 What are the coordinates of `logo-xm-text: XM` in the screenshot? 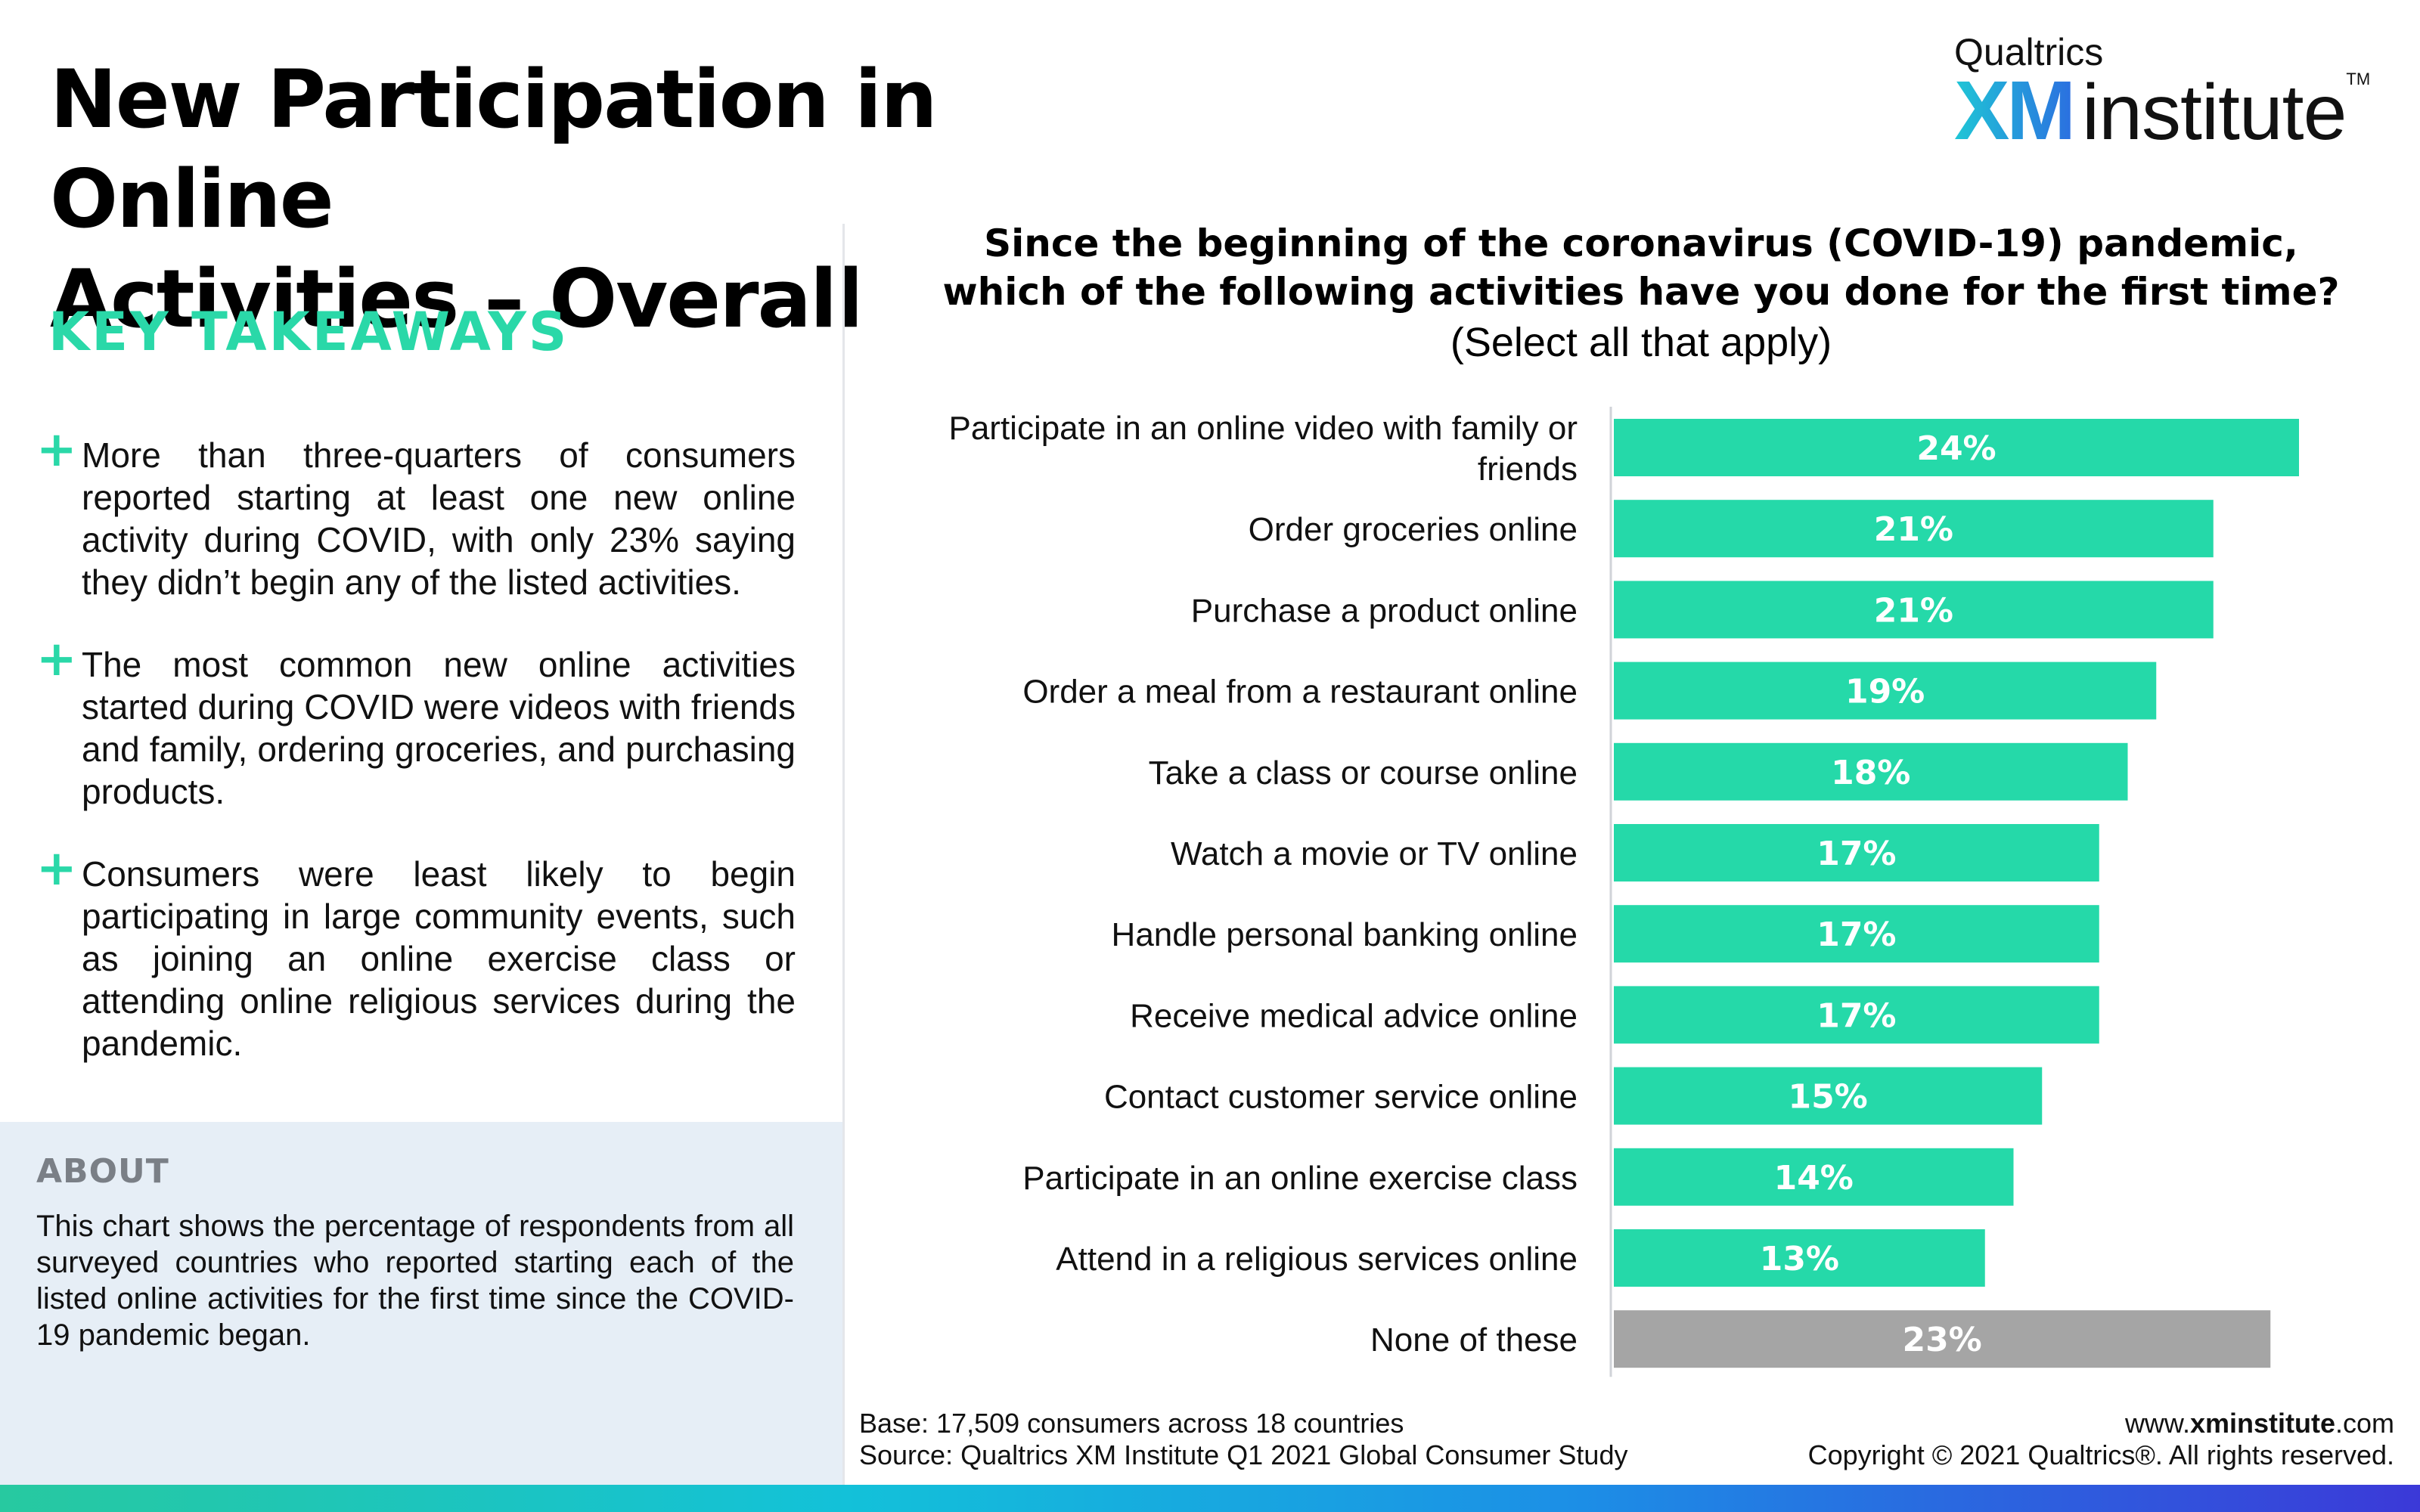 It's located at (2015, 110).